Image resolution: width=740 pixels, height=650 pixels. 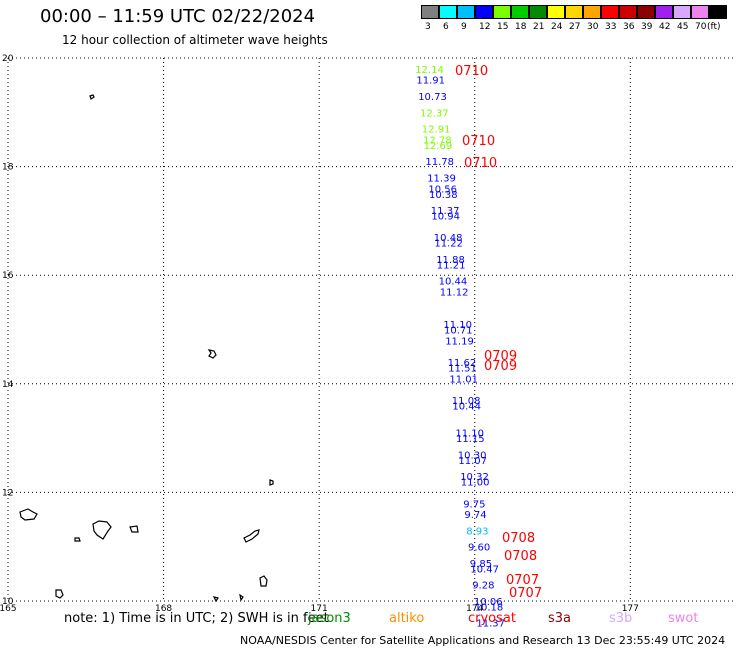 What do you see at coordinates (488, 602) in the screenshot?
I see `wave-height-value: 10.06` at bounding box center [488, 602].